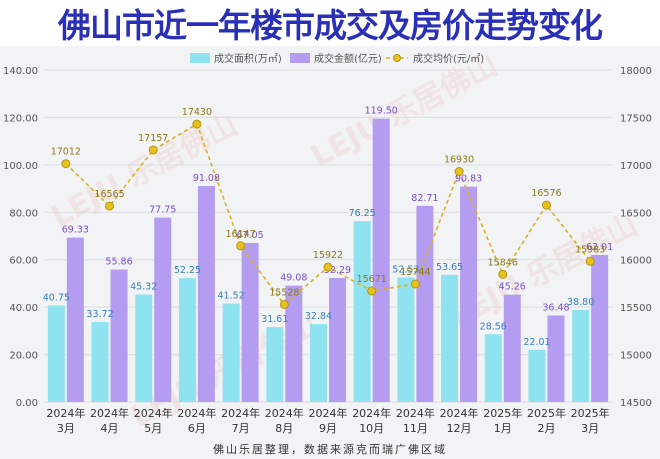 This screenshot has width=660, height=459. I want to click on amount-data-label: 91.08, so click(206, 178).